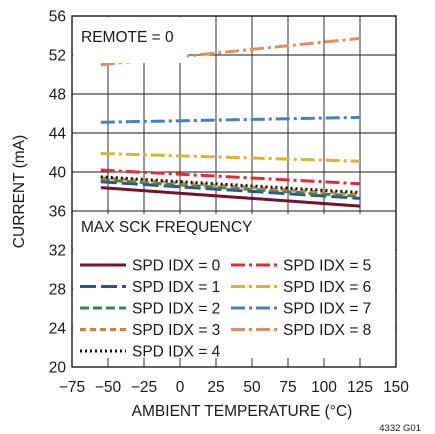  Describe the element at coordinates (57, 251) in the screenshot. I see `y-tick-label: 32` at that location.